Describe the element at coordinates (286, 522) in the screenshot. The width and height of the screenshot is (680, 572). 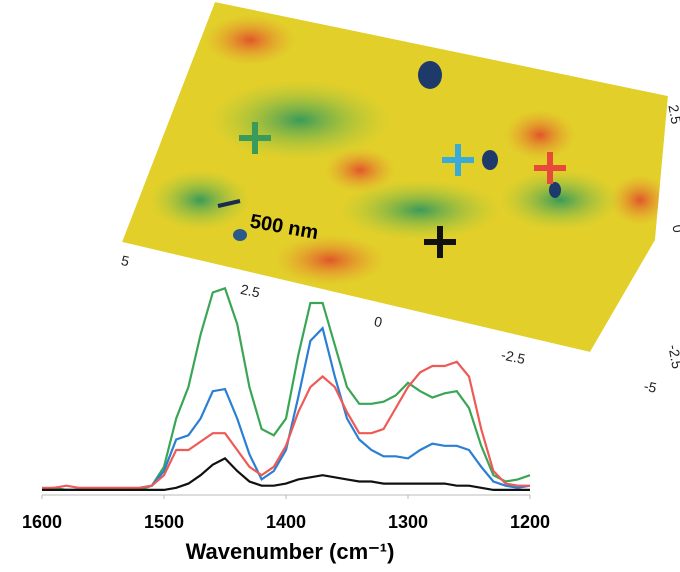
I see `x-tick-label: 1400` at that location.